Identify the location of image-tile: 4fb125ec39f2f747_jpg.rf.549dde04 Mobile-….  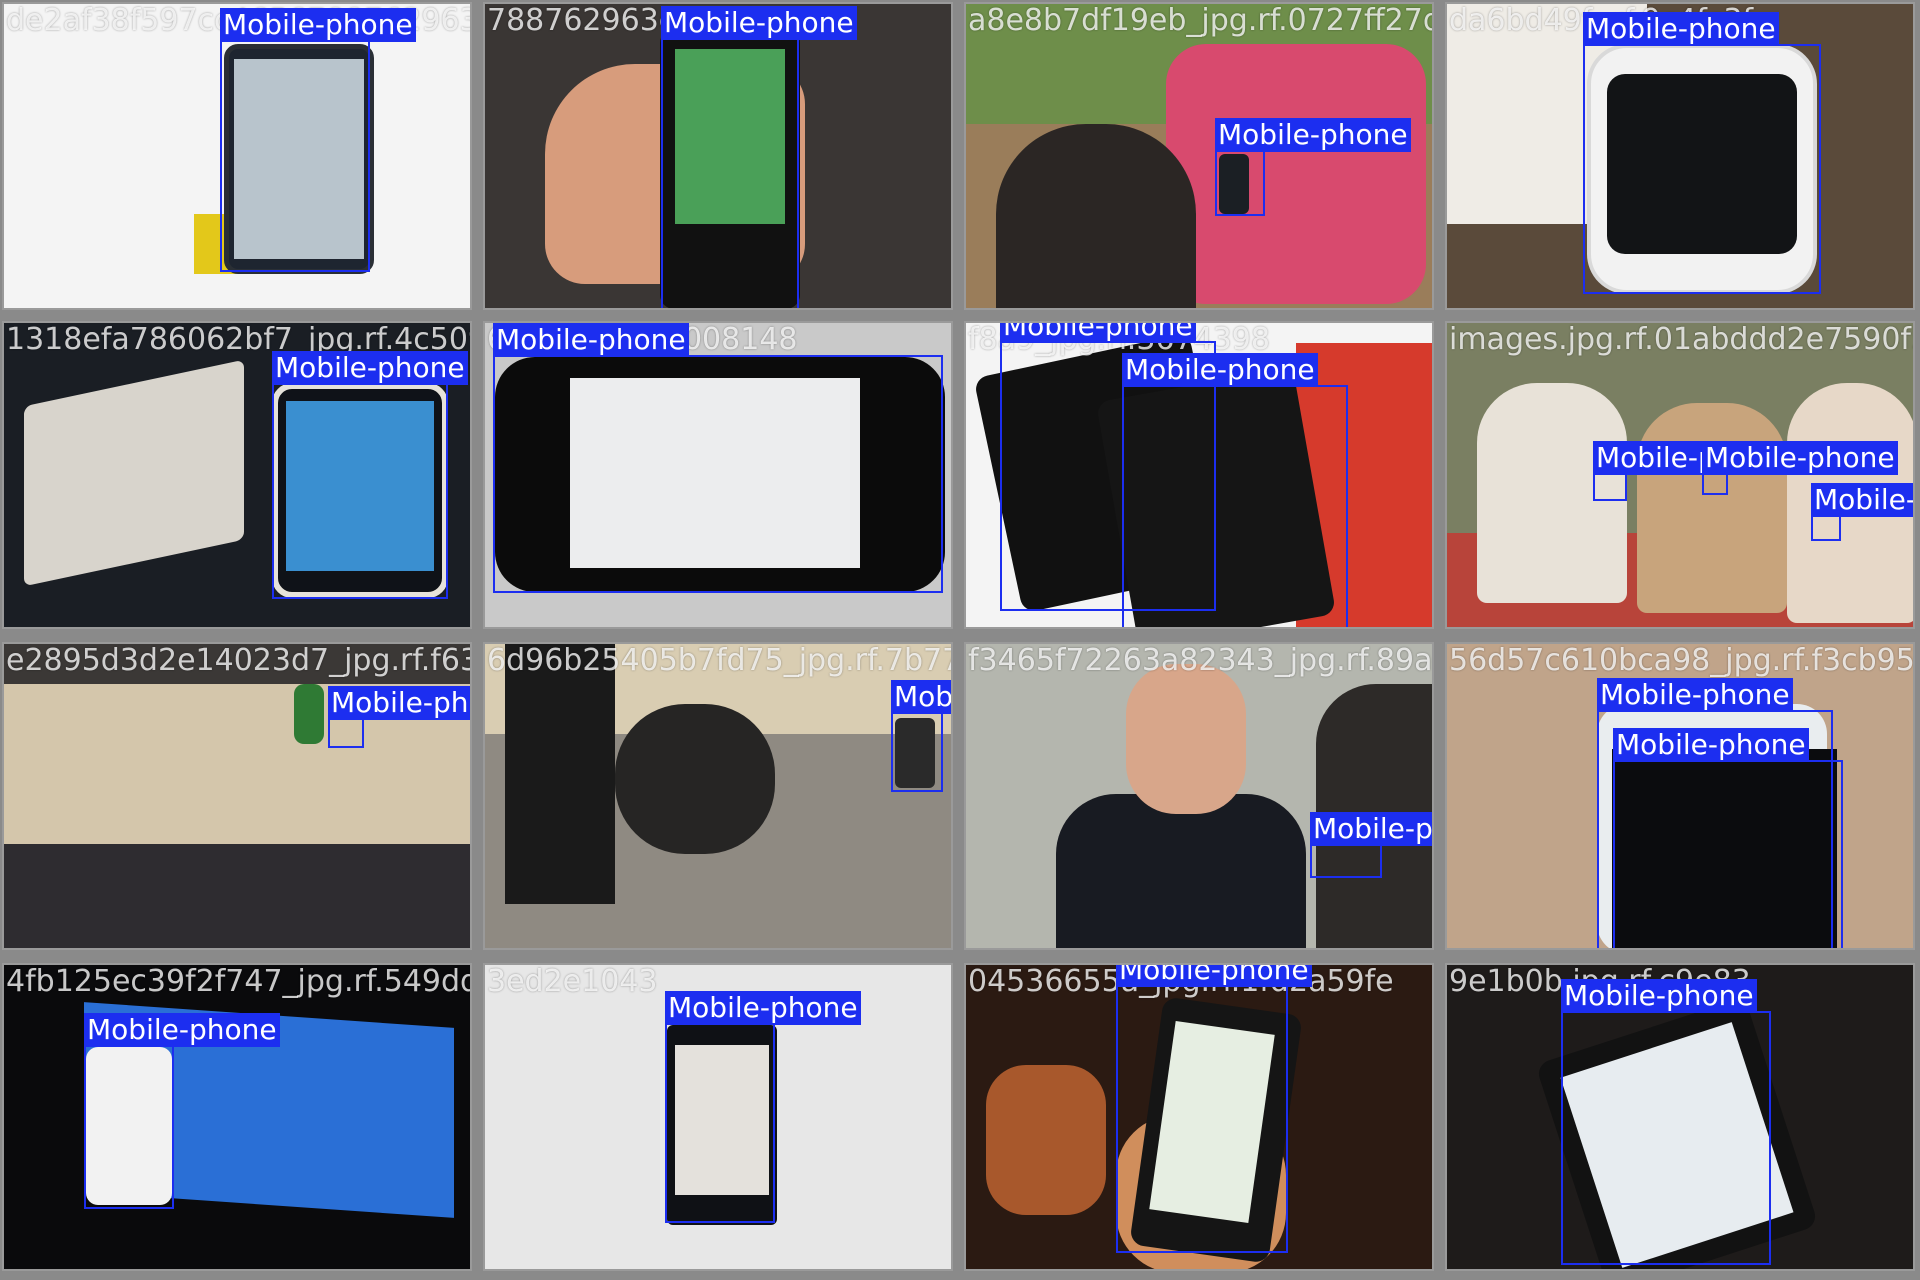
(237, 1117).